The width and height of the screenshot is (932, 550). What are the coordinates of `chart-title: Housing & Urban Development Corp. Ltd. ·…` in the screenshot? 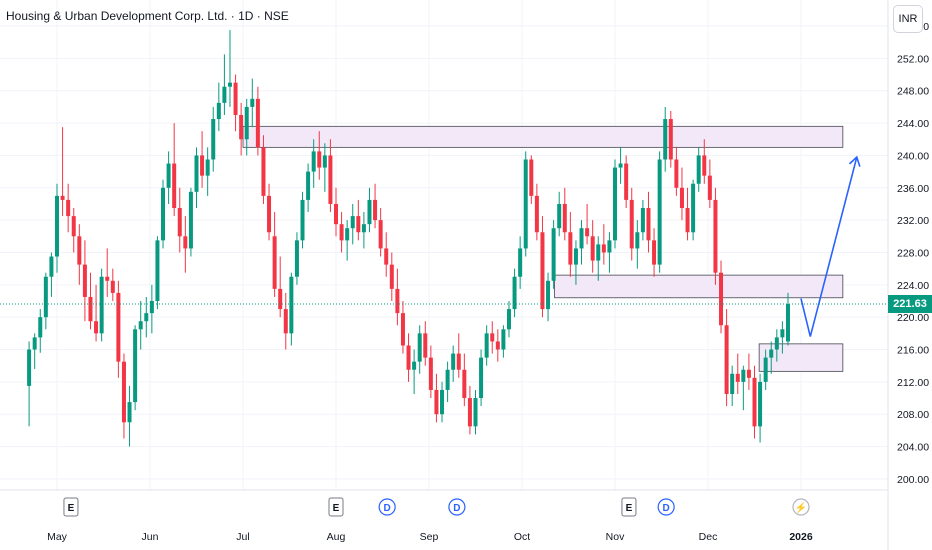 It's located at (147, 16).